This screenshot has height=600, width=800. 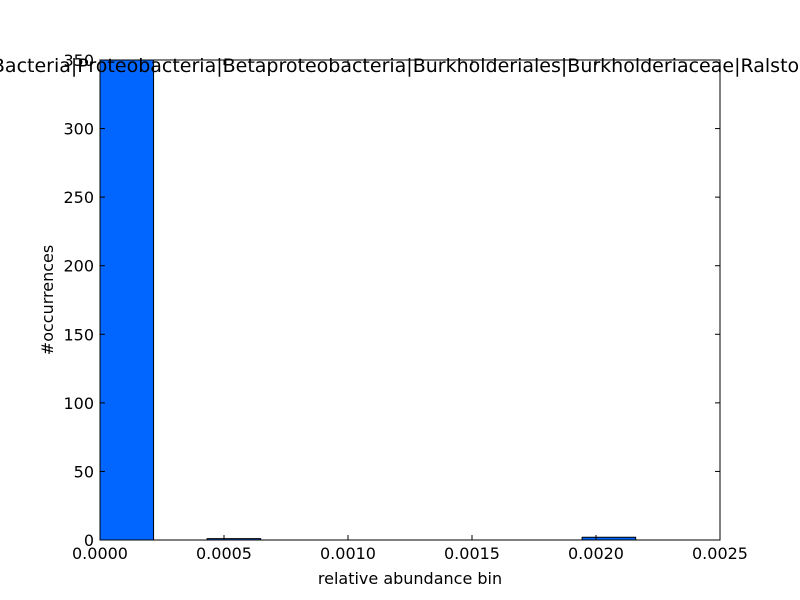 I want to click on x-axis-label: relative abundance bin, so click(x=410, y=578).